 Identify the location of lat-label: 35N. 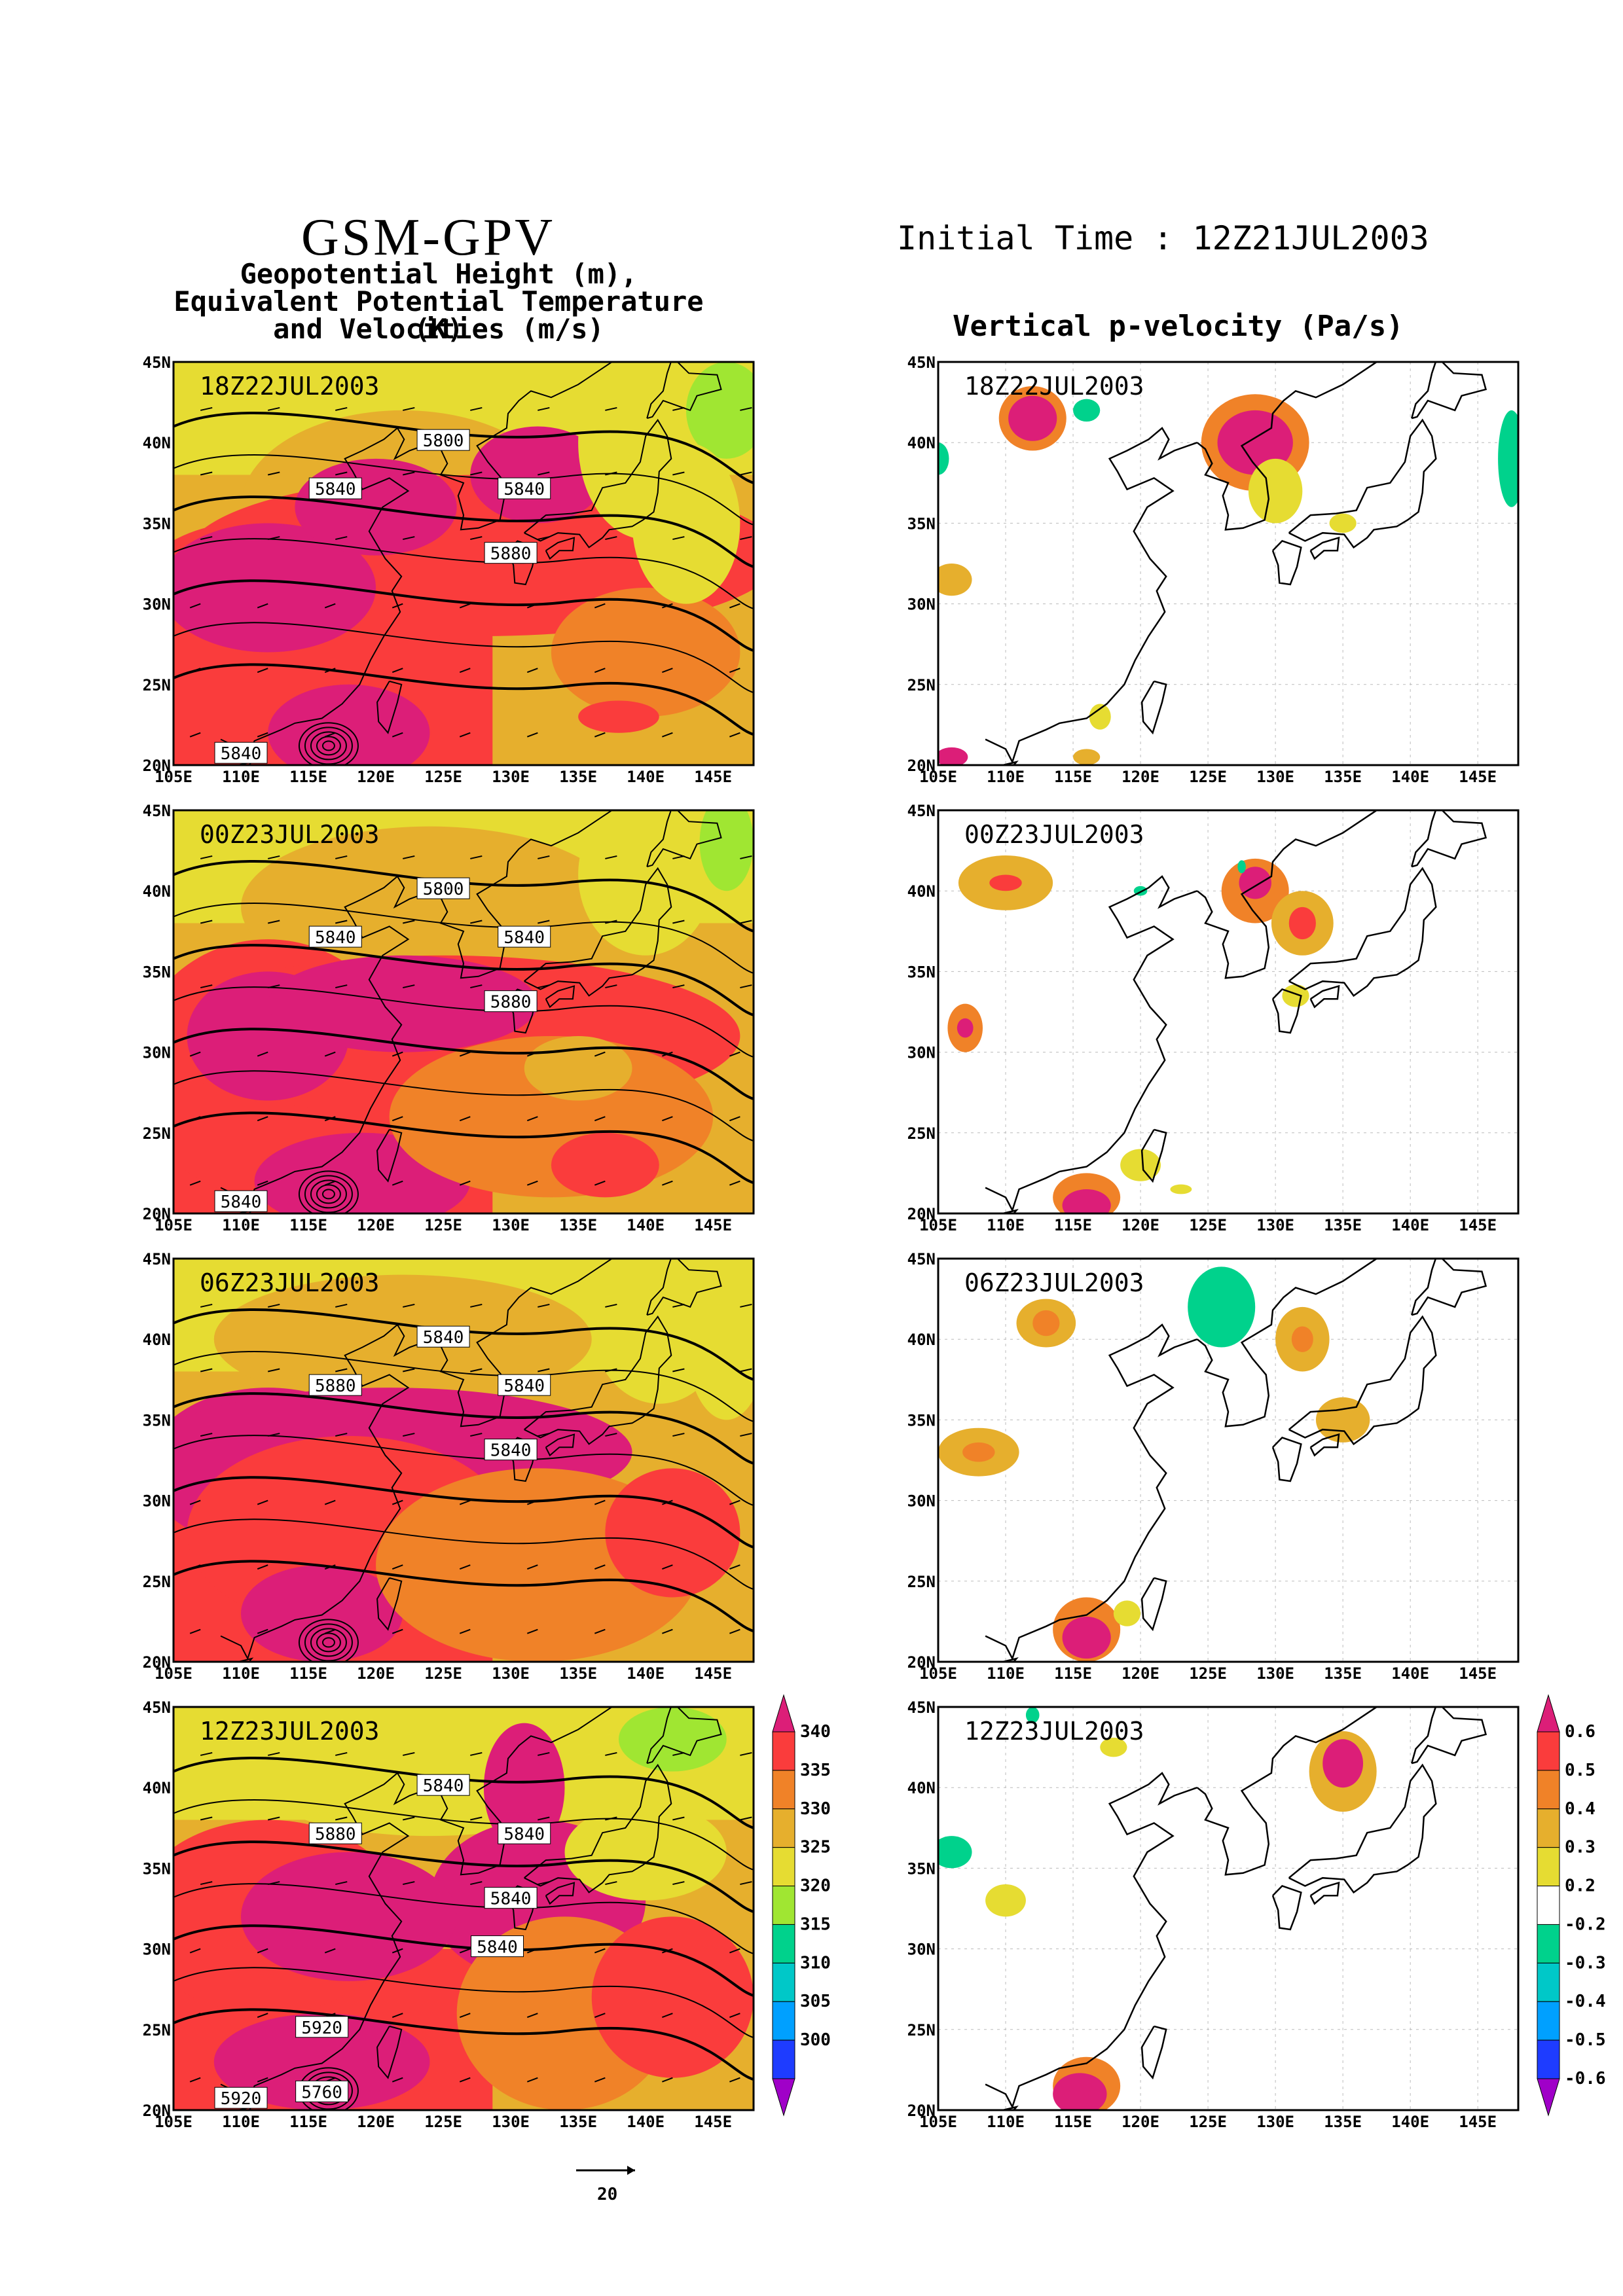
(157, 1420).